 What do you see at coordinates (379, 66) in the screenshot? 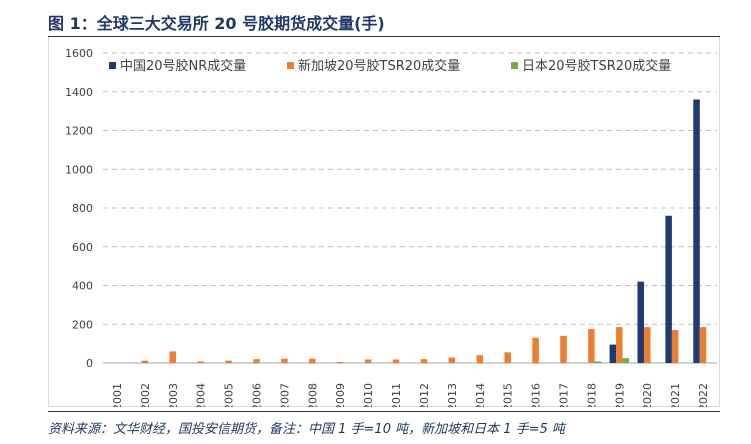
I see `legend-label: 新加坡20号胶TSR20成交量` at bounding box center [379, 66].